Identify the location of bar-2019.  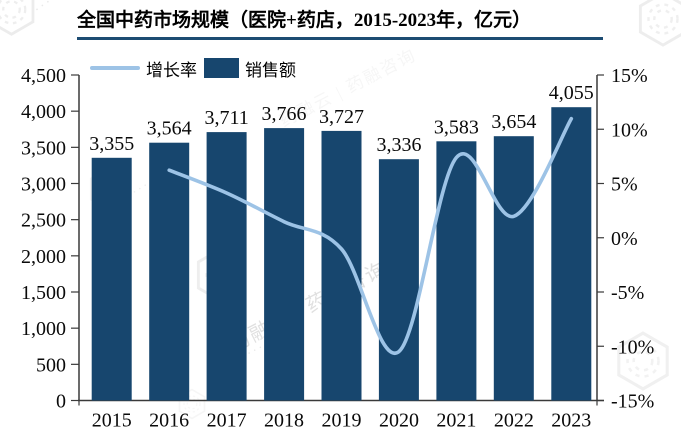
(341, 265).